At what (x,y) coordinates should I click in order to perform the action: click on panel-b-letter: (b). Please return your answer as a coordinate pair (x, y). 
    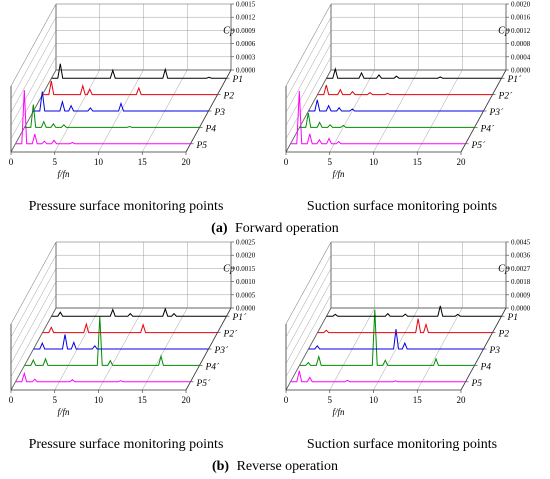
    Looking at the image, I should click on (220, 466).